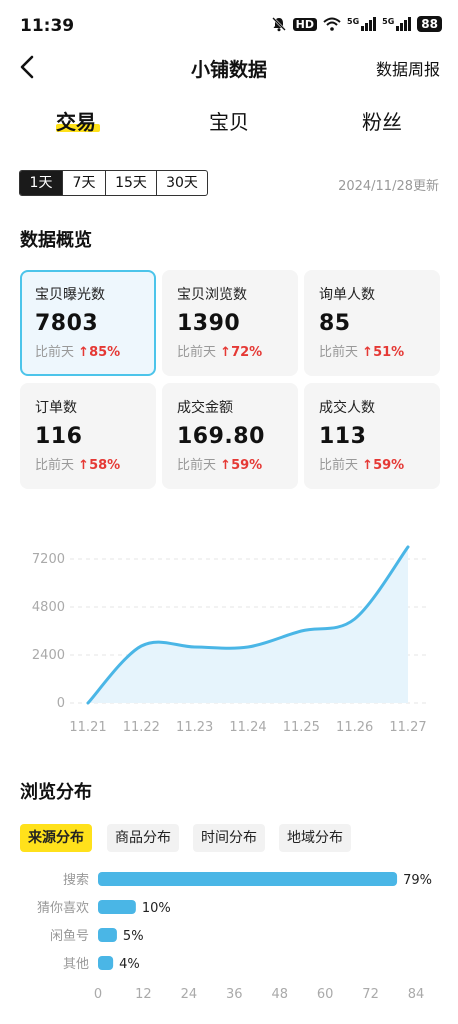 The height and width of the screenshot is (1024, 458). Describe the element at coordinates (389, 352) in the screenshot. I see `metric-change: 51%` at that location.